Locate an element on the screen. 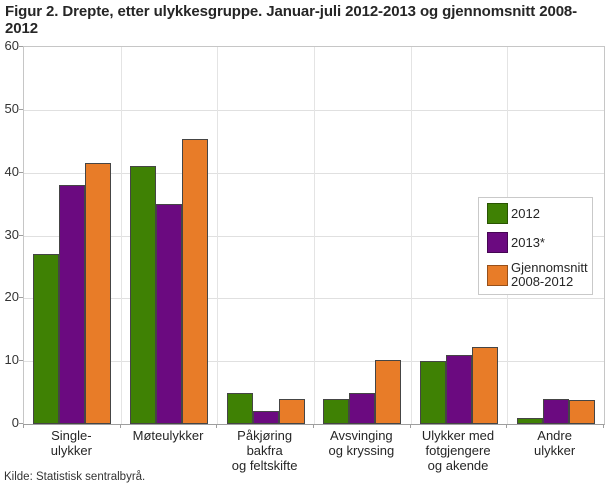  source-note: Kilde: Statistisk sentralbyrå. is located at coordinates (75, 477).